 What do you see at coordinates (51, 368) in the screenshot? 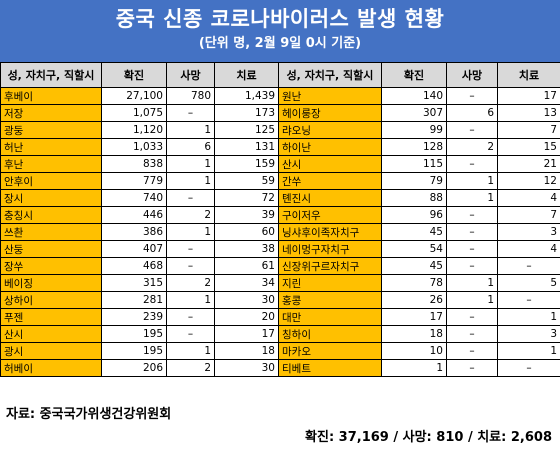
I see `region-cell: 허베이` at bounding box center [51, 368].